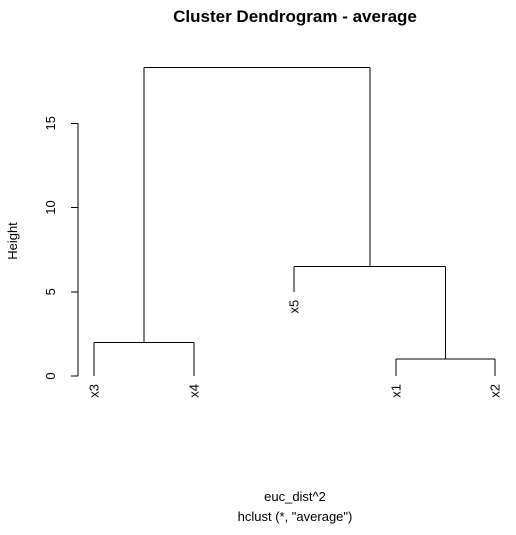 The image size is (516, 535). What do you see at coordinates (495, 391) in the screenshot?
I see `leaf-label: x2` at bounding box center [495, 391].